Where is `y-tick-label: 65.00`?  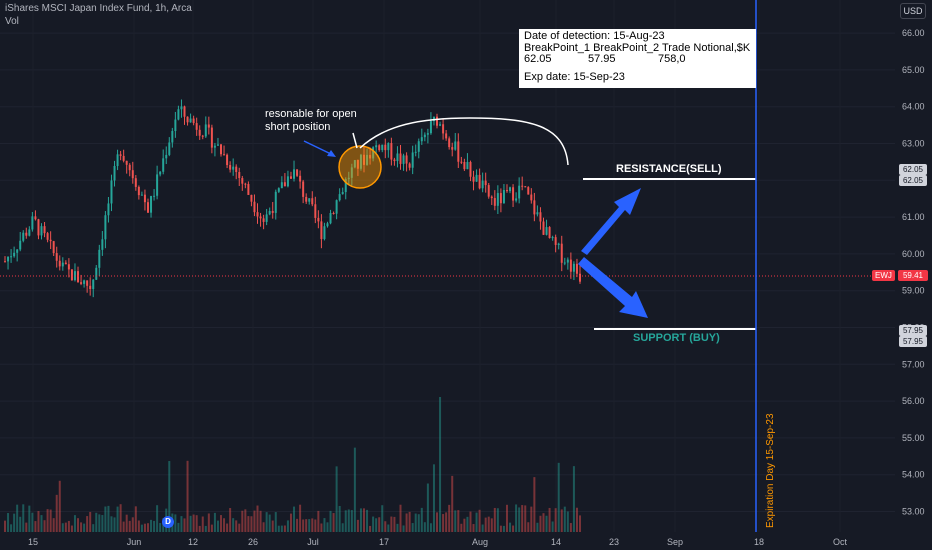
y-tick-label: 65.00 is located at coordinates (913, 70).